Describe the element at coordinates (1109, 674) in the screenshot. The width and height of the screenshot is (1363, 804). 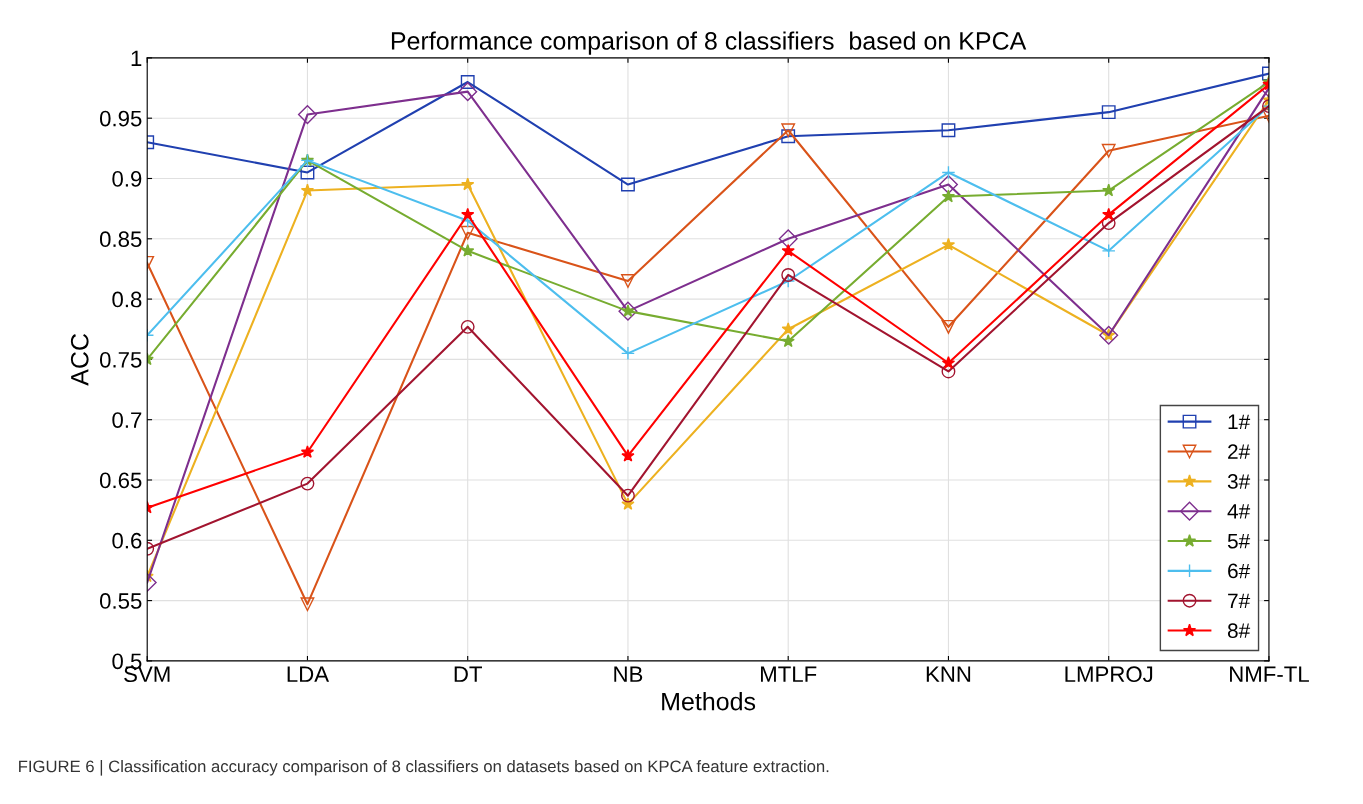
I see `x-tick-label: LMPROJ` at that location.